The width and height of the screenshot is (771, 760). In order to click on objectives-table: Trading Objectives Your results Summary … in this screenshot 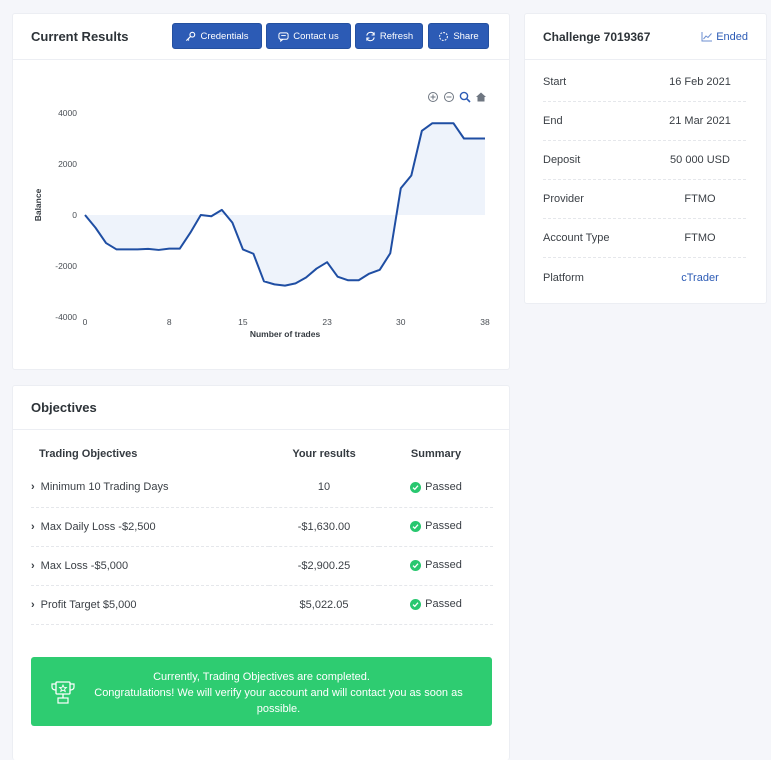, I will do `click(262, 536)`.